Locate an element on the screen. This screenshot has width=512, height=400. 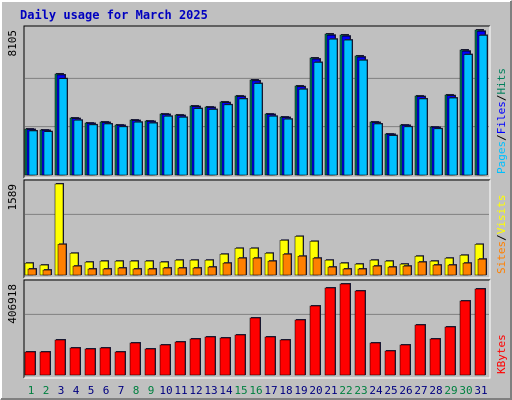
x-tick-label: 21 is located at coordinates (330, 390).